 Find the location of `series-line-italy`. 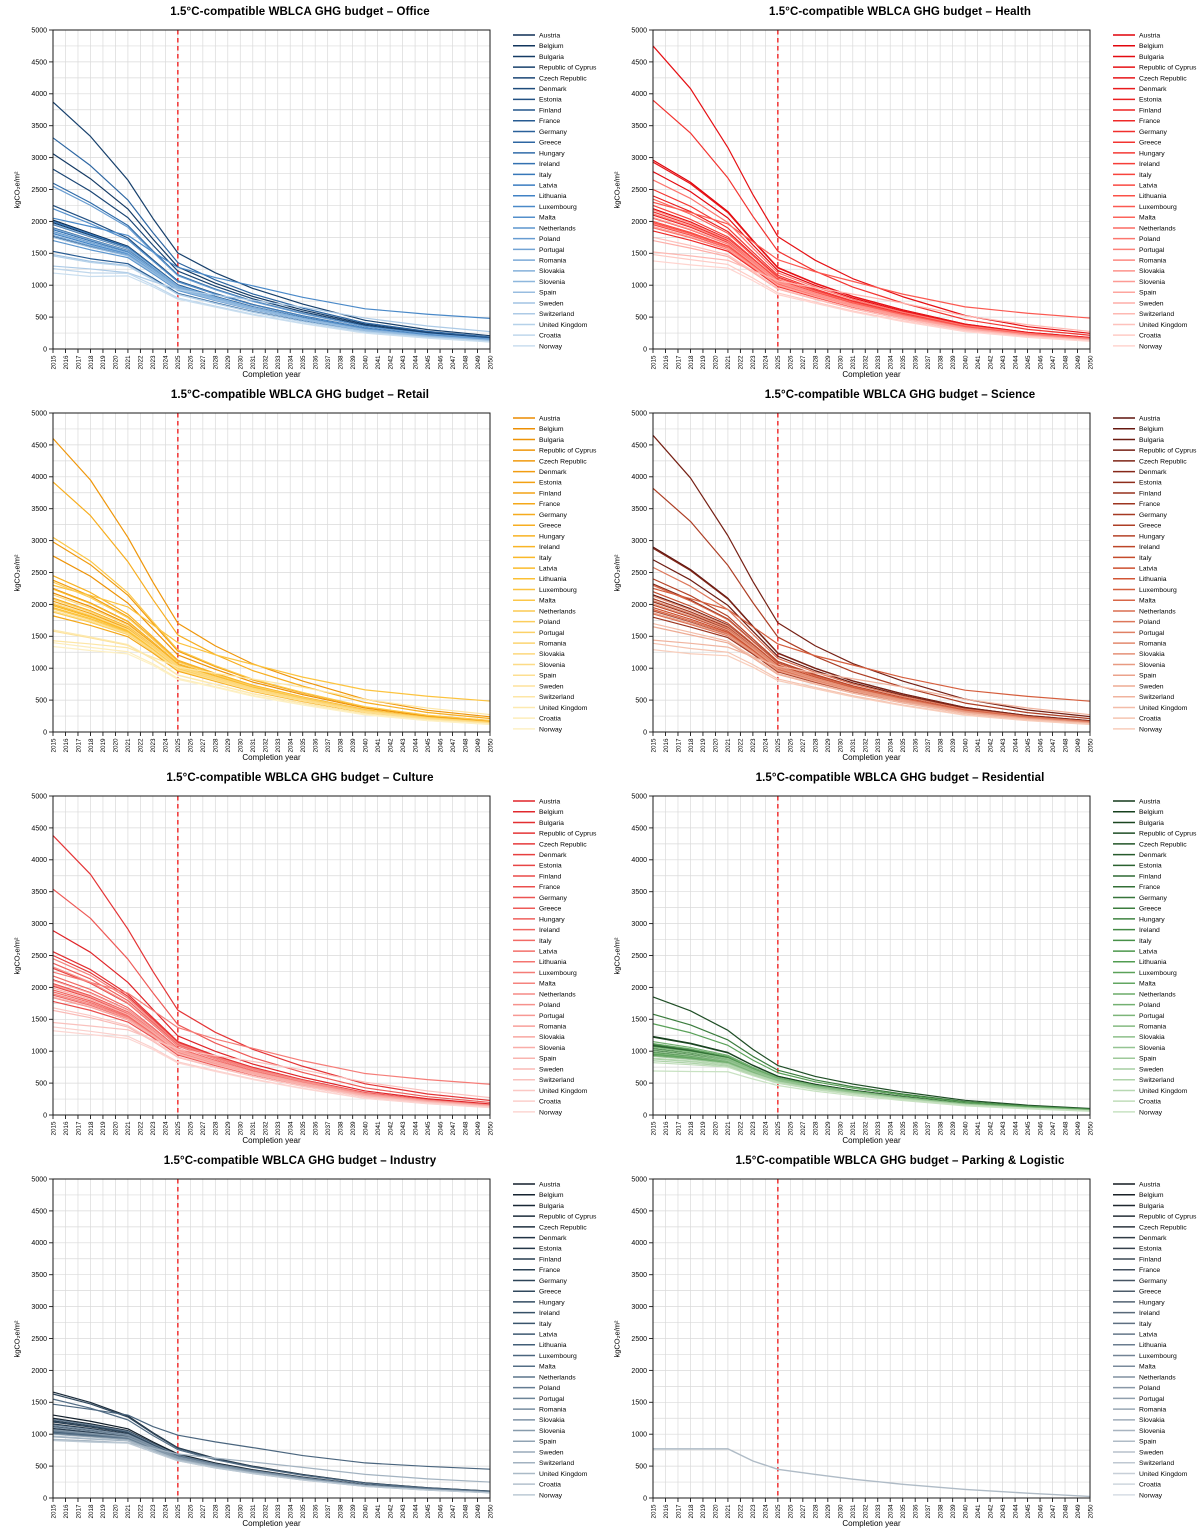

series-line-italy is located at coordinates (871, 272).